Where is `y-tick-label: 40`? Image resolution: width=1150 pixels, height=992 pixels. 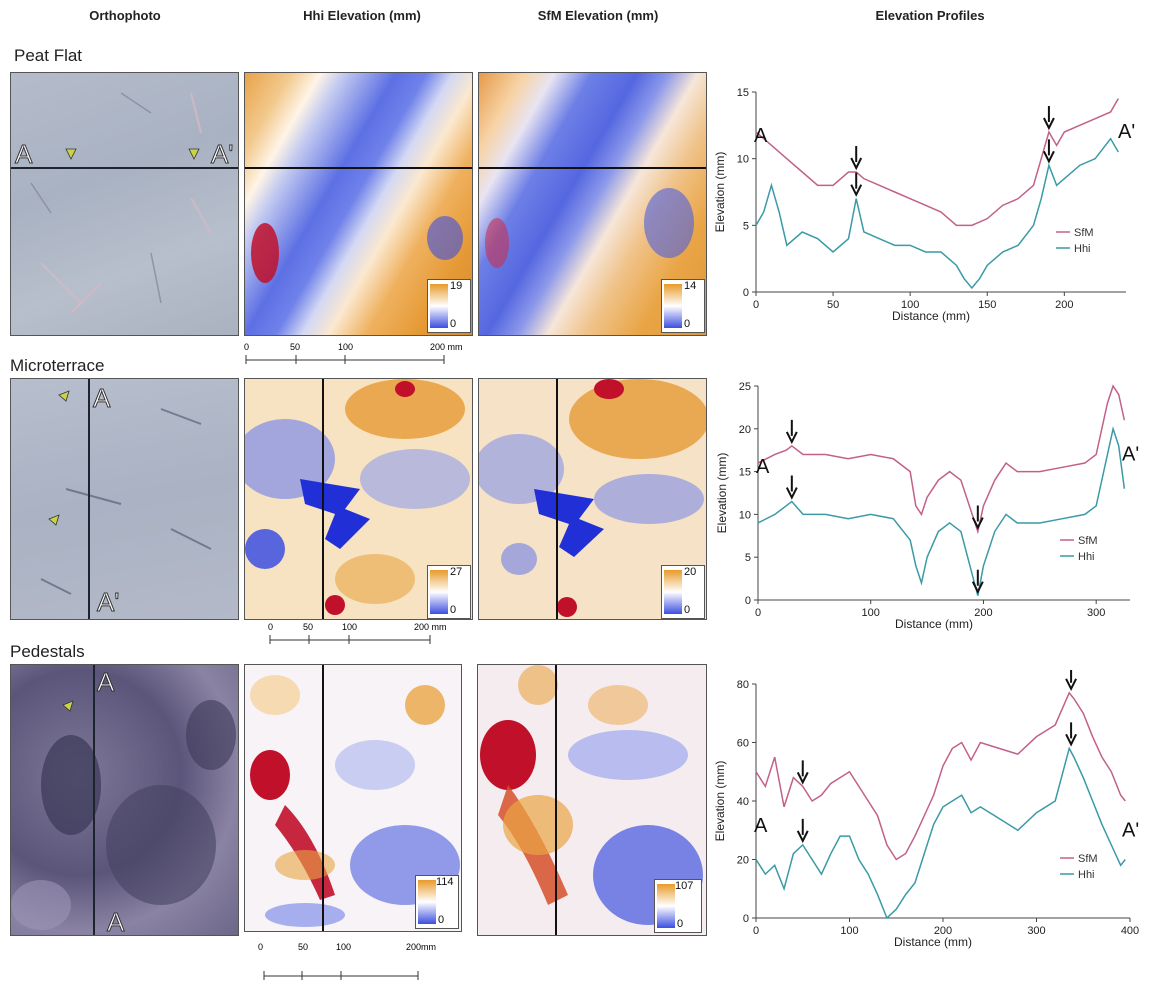 y-tick-label: 40 is located at coordinates (743, 802).